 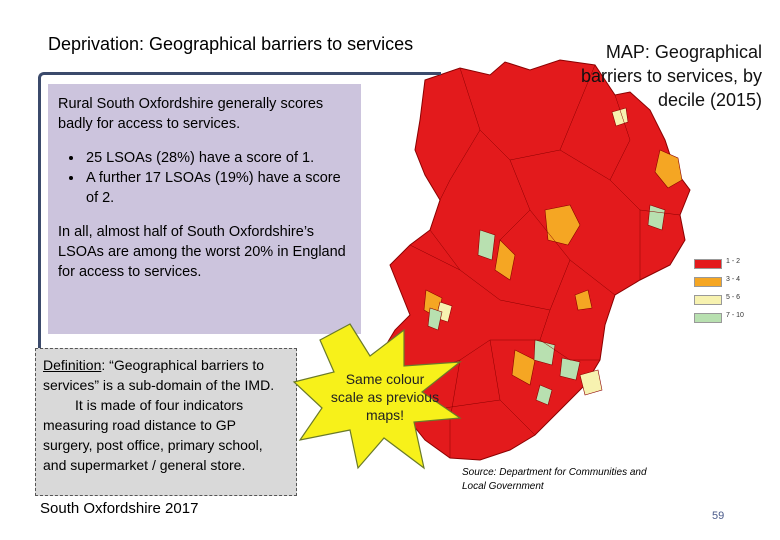 What do you see at coordinates (735, 315) in the screenshot?
I see `legend-label: 7 - 10` at bounding box center [735, 315].